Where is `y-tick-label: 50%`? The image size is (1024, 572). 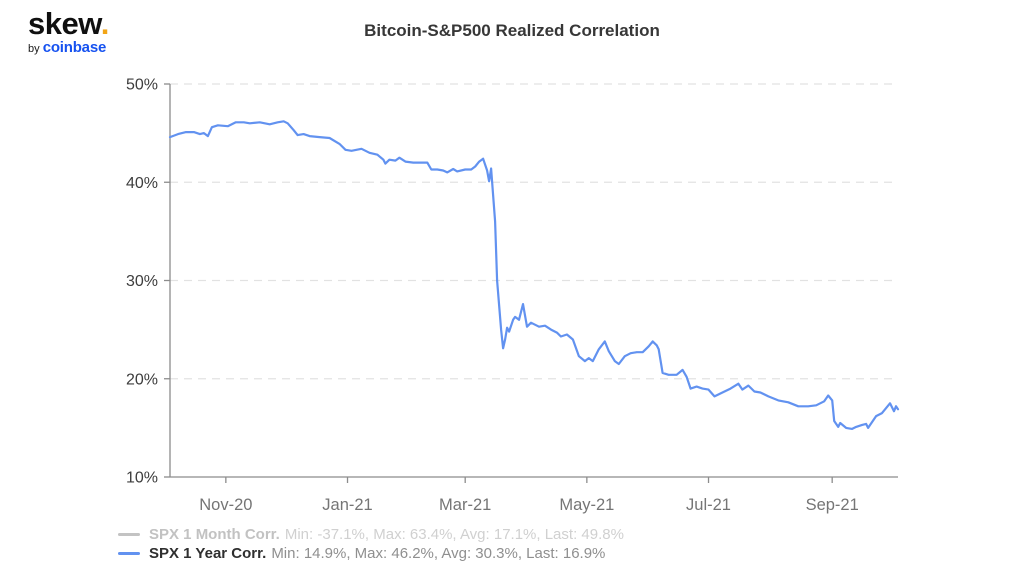 y-tick-label: 50% is located at coordinates (142, 85).